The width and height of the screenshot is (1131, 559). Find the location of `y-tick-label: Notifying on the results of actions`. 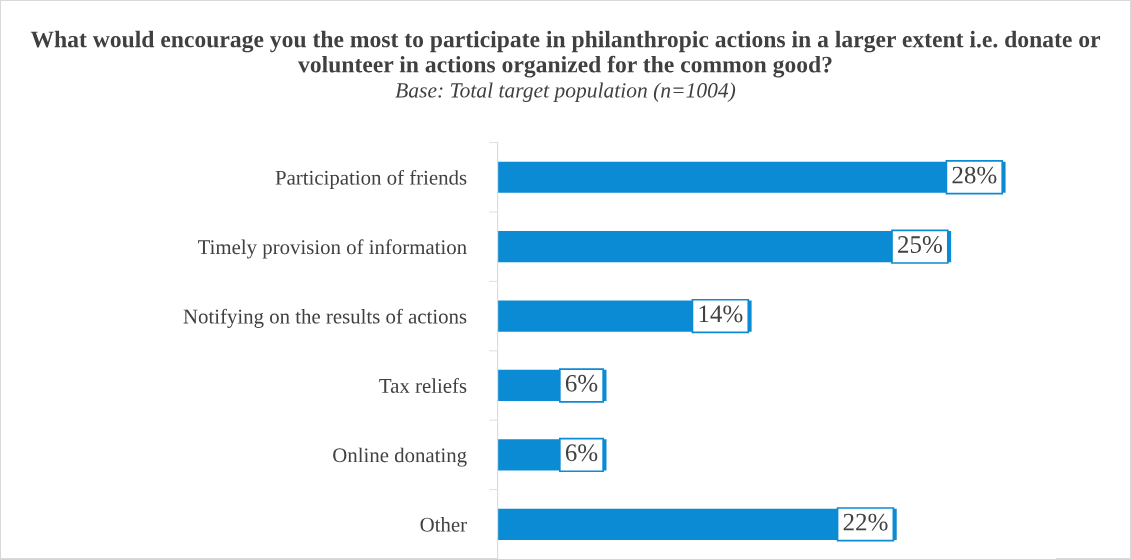

y-tick-label: Notifying on the results of actions is located at coordinates (325, 318).